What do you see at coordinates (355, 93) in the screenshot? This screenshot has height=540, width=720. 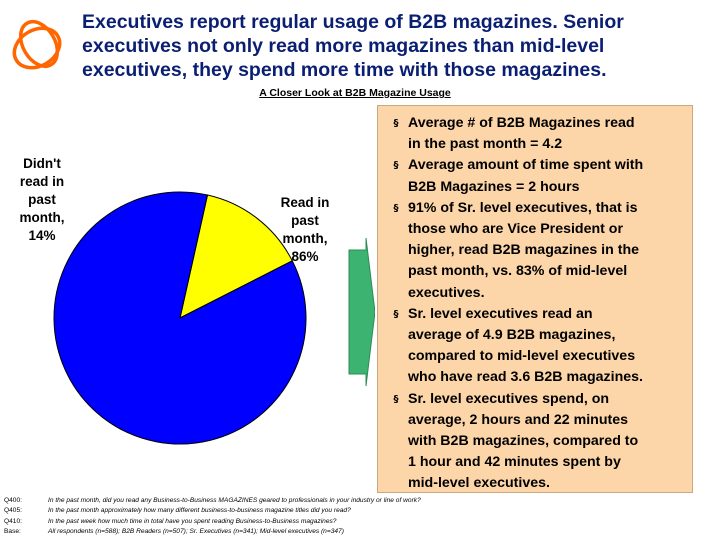 I see `subtitle-text: A Closer Look at B2B Magazine Usage` at bounding box center [355, 93].